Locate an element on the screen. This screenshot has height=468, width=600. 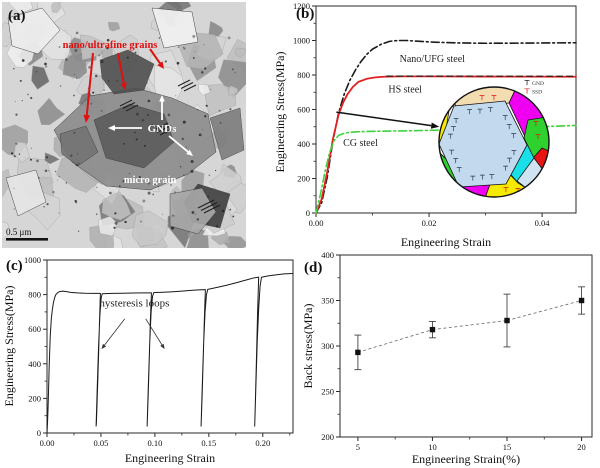
y-tick-label: 350 is located at coordinates (327, 301).